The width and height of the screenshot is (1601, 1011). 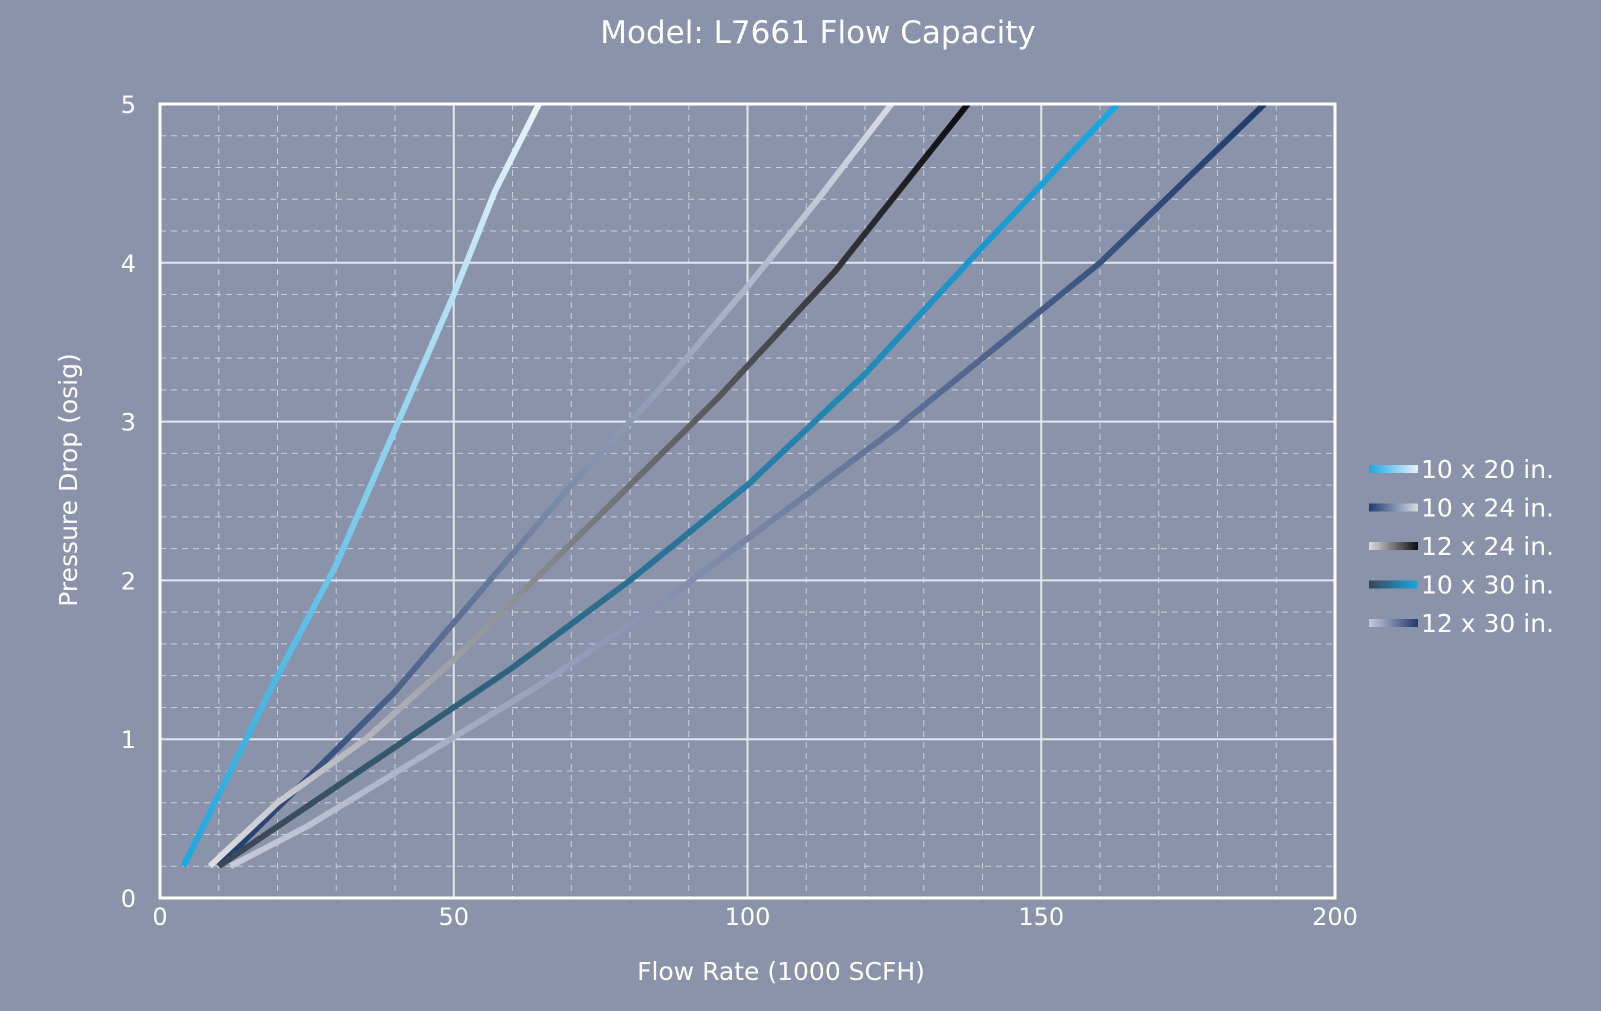 I want to click on y-tick-label: 3, so click(x=128, y=423).